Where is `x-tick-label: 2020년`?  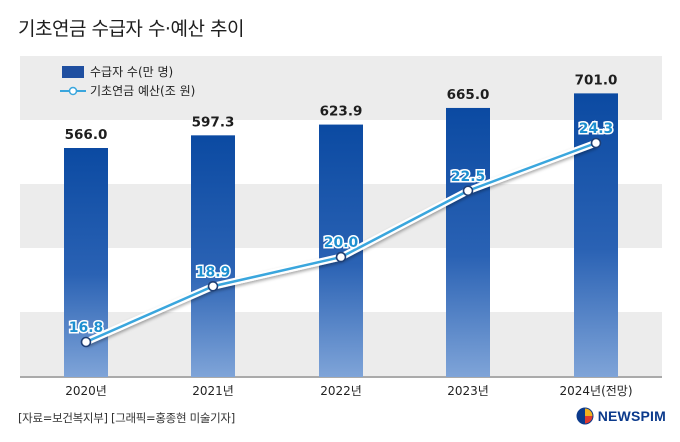
x-tick-label: 2020년 is located at coordinates (86, 391).